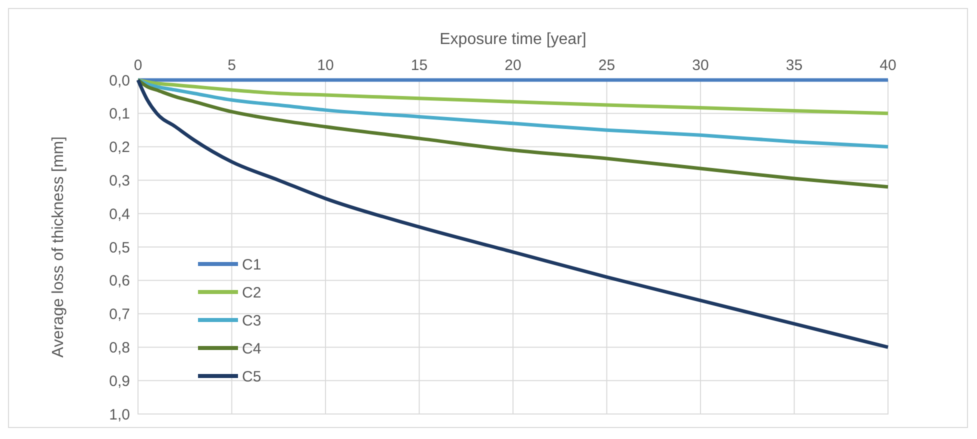 The height and width of the screenshot is (439, 977). Describe the element at coordinates (700, 65) in the screenshot. I see `x-tick-label: 30` at that location.